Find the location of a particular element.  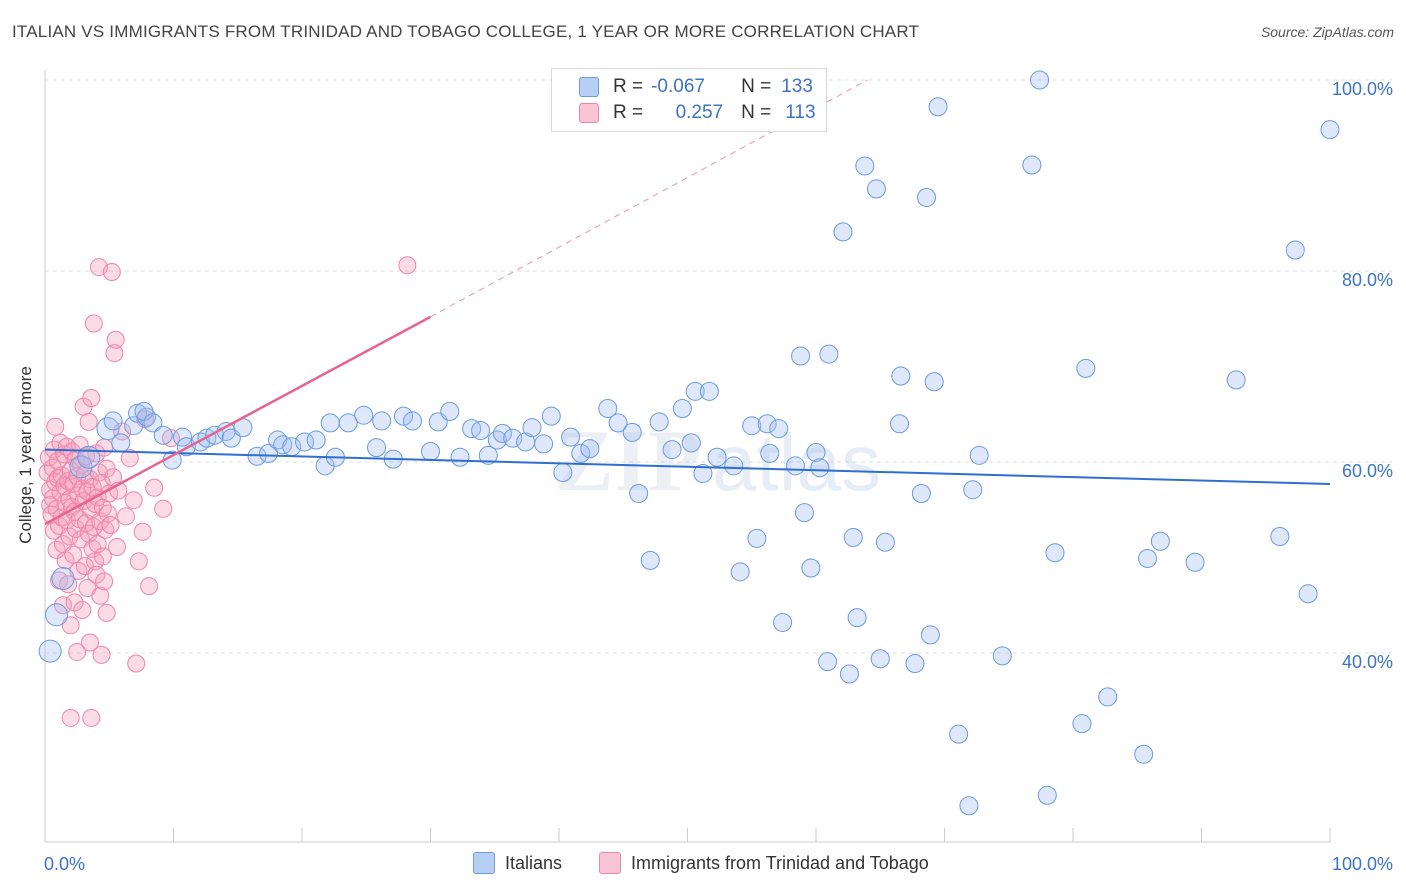

immigrants-points is located at coordinates (227, 491).